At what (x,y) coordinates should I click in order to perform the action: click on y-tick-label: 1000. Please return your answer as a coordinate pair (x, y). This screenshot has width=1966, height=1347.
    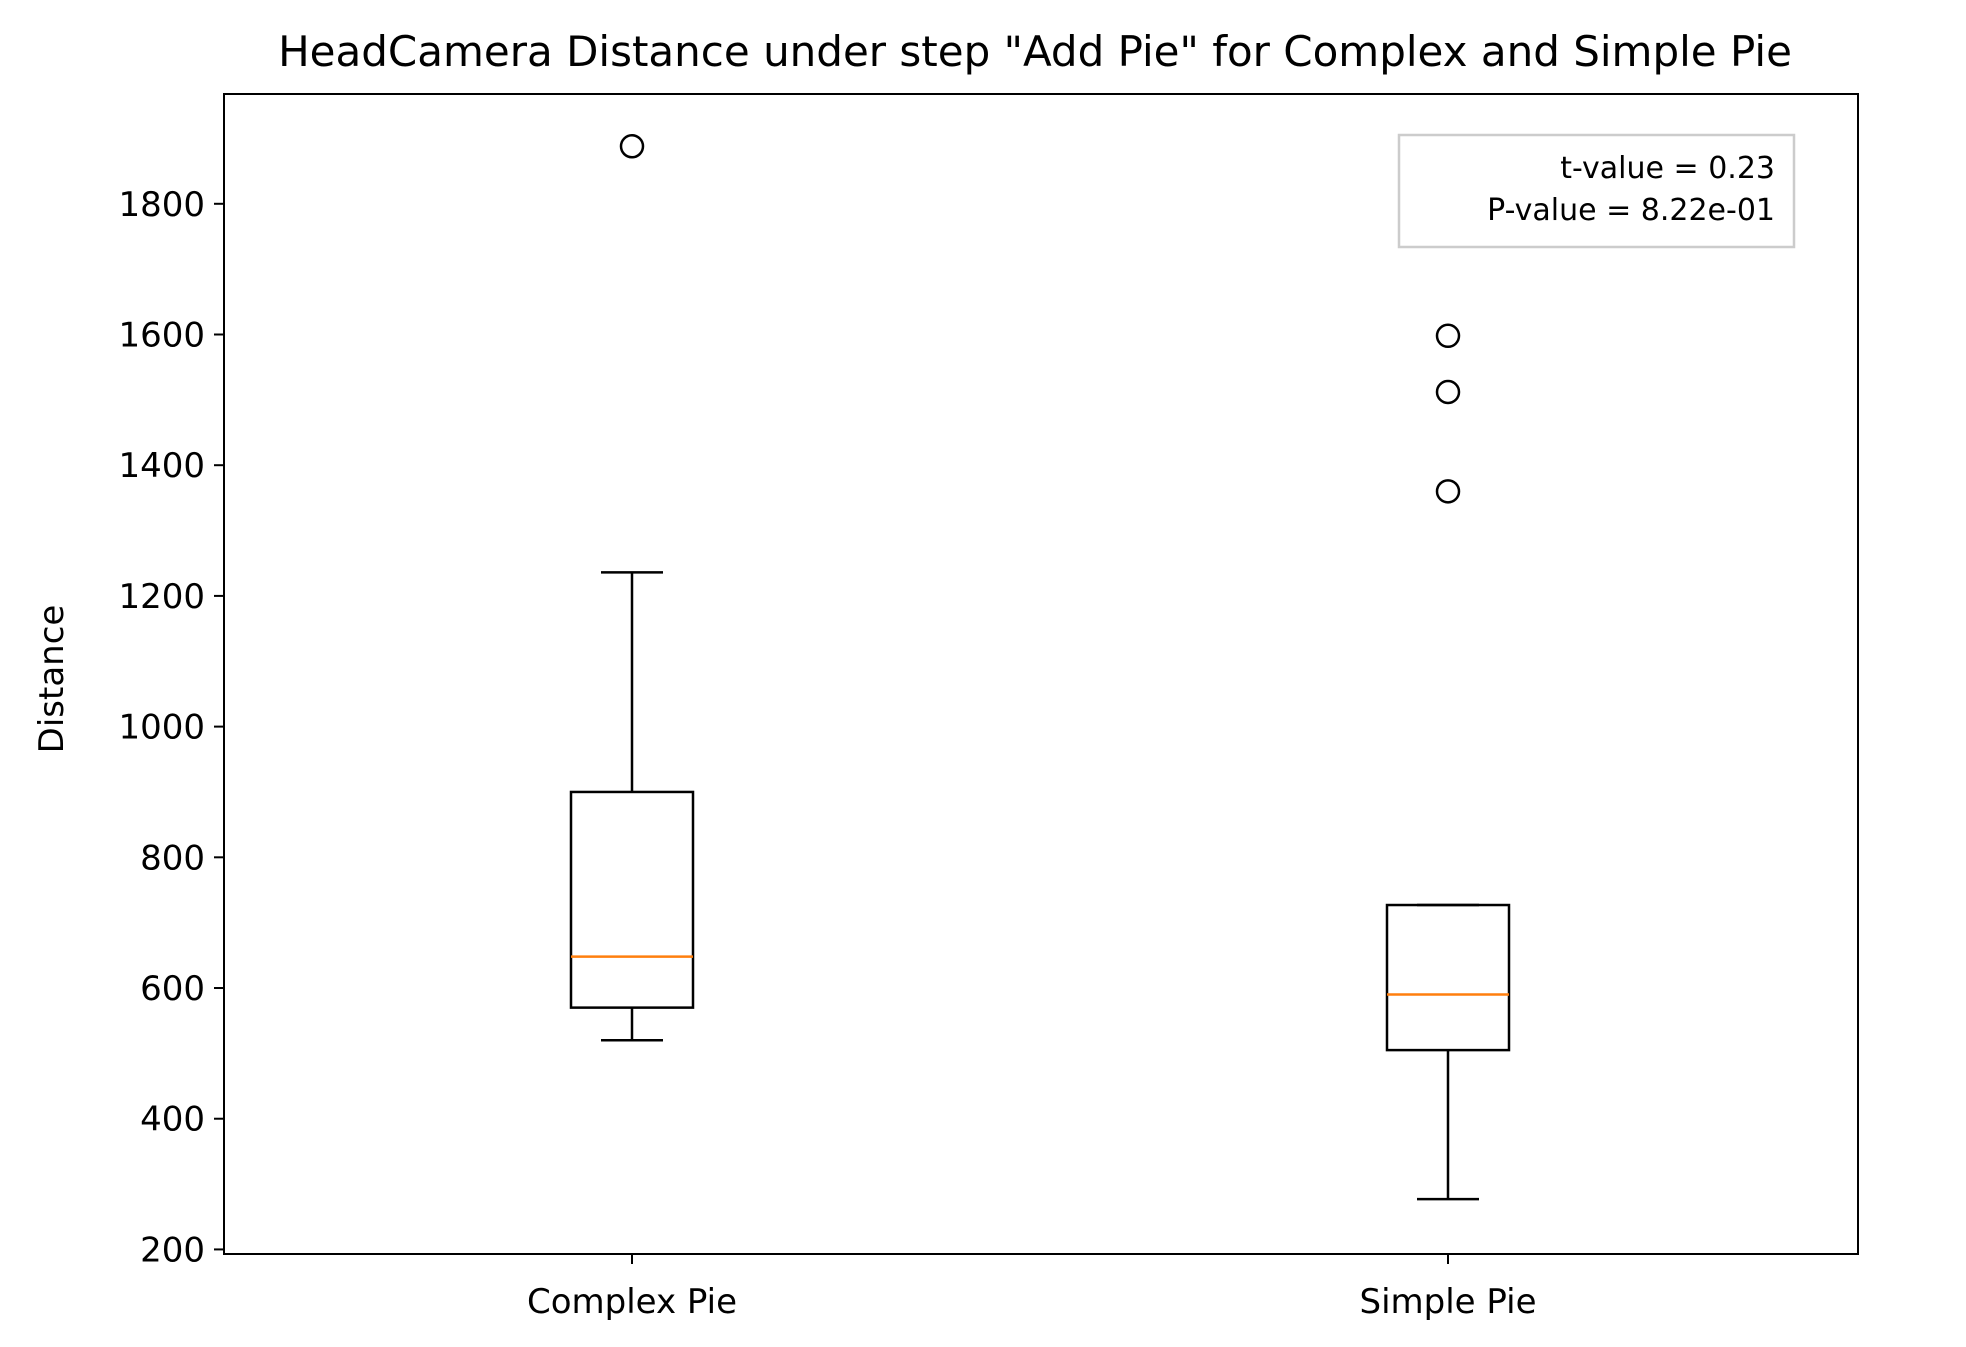
    Looking at the image, I should click on (161, 728).